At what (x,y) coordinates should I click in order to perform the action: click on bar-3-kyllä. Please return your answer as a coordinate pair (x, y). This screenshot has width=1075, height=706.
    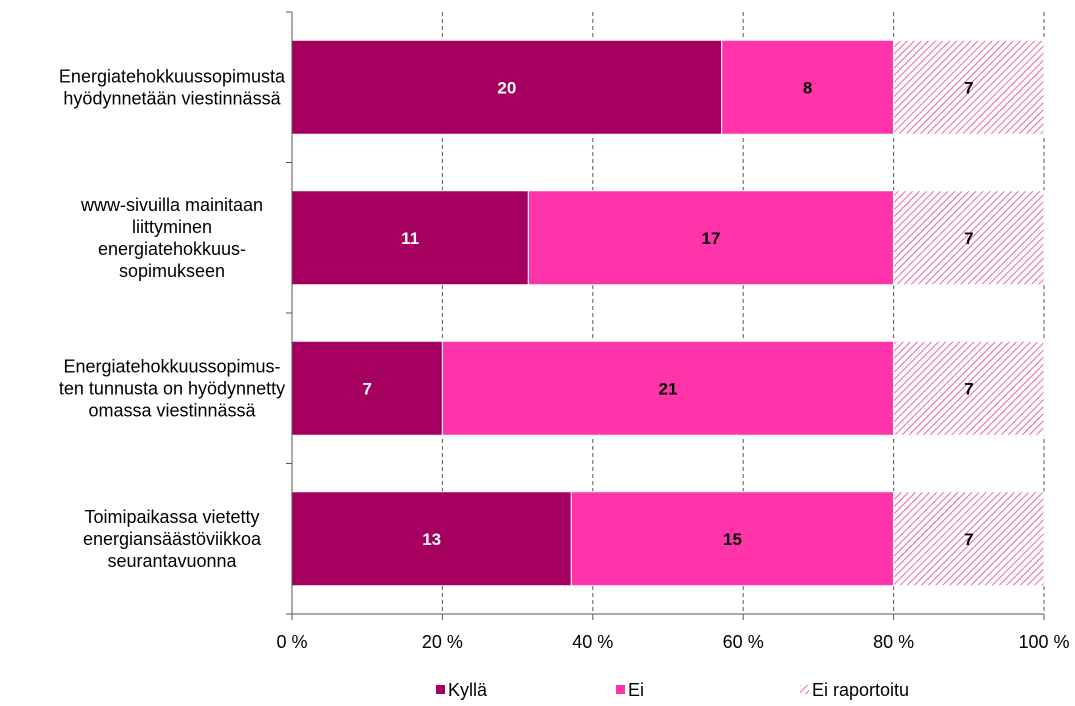
    Looking at the image, I should click on (367, 388).